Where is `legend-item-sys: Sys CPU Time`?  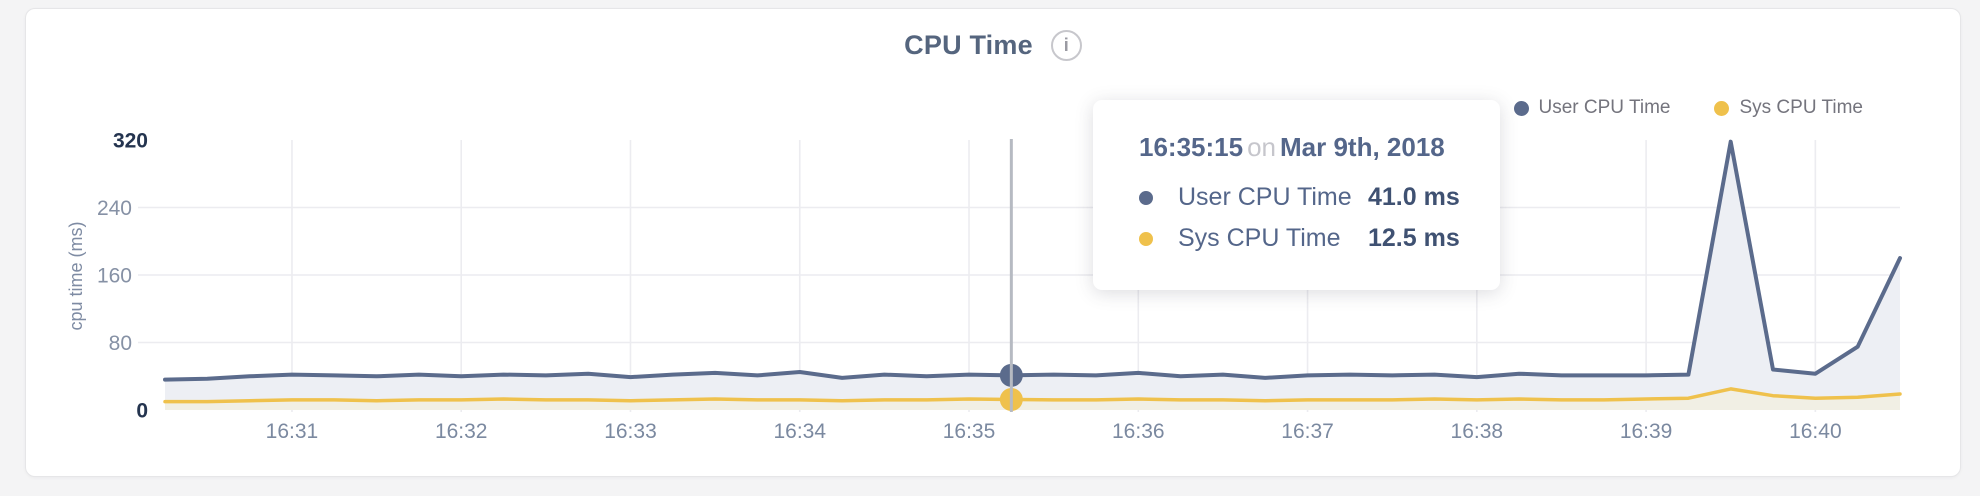
legend-item-sys: Sys CPU Time is located at coordinates (1788, 108).